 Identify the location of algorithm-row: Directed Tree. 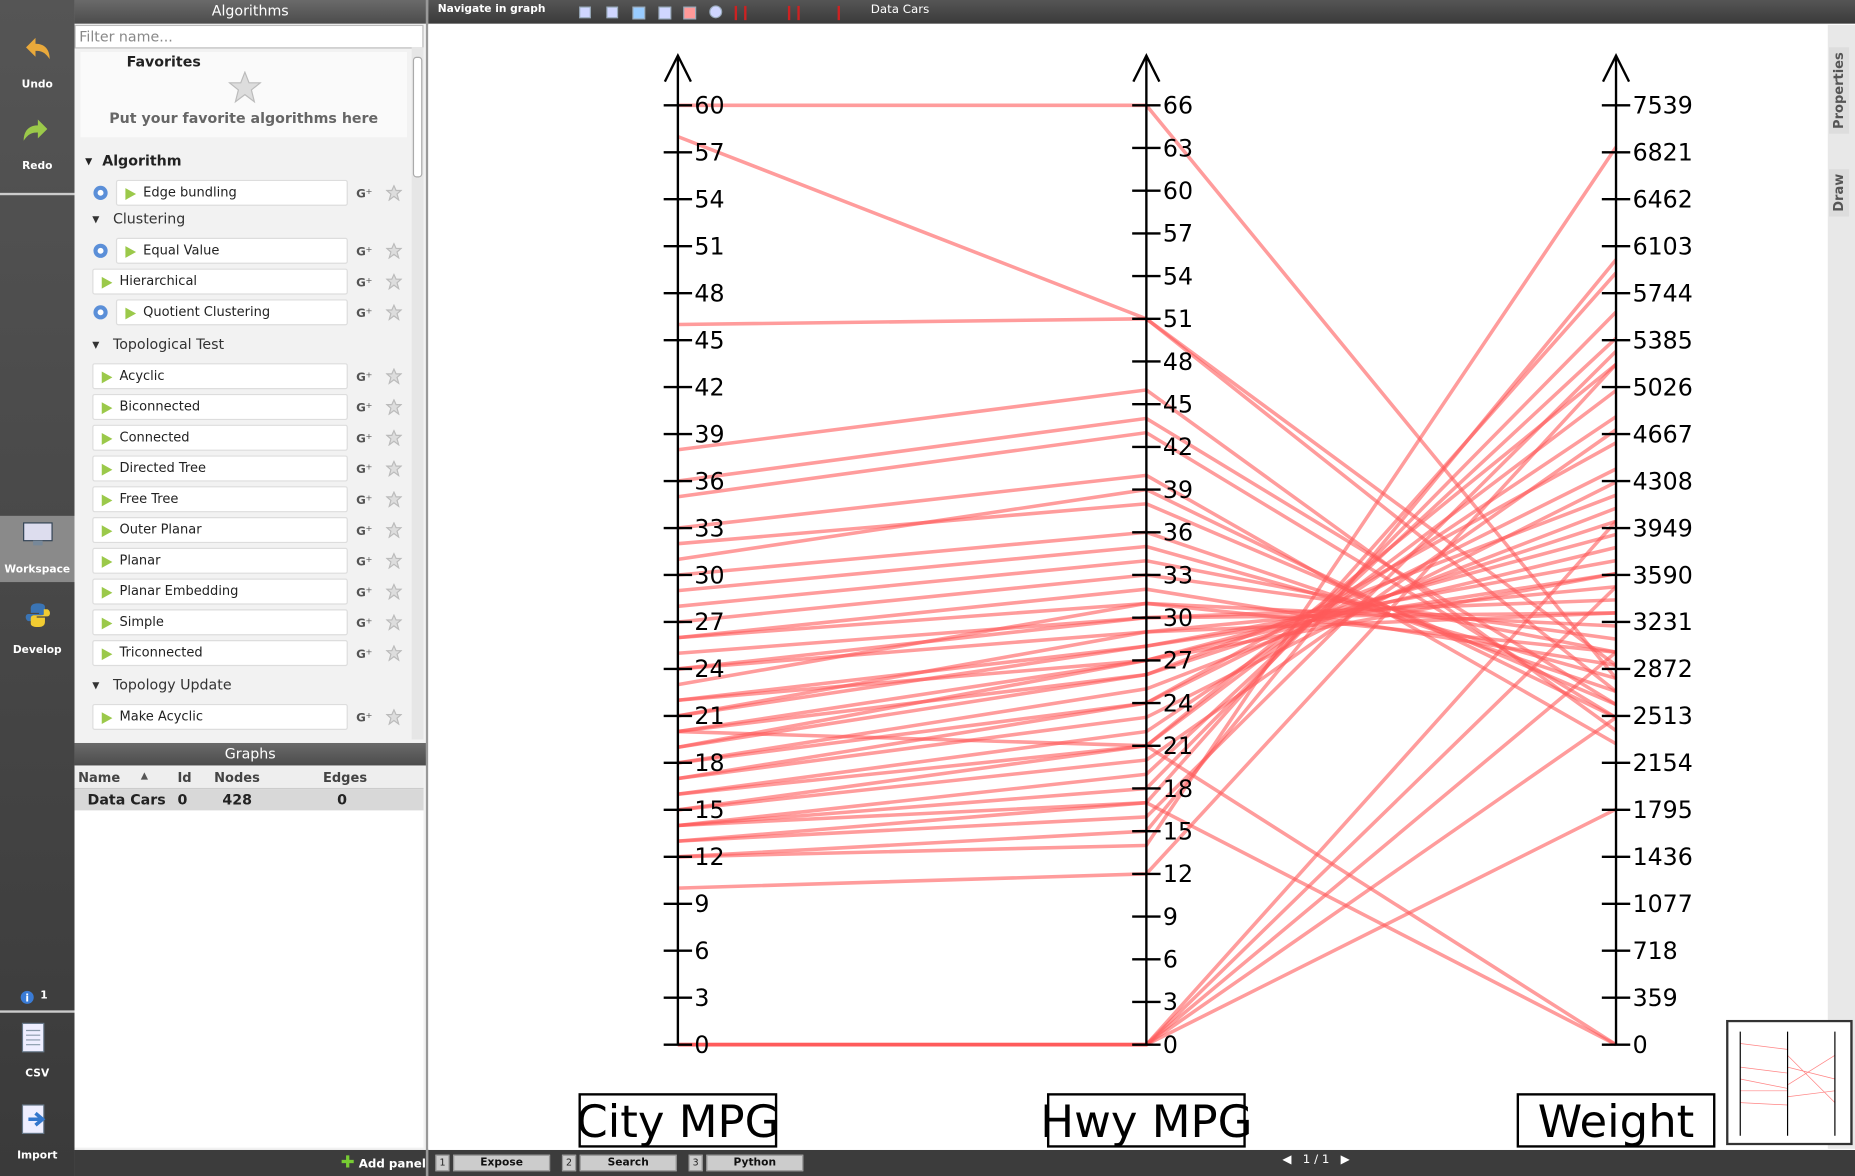
(220, 468).